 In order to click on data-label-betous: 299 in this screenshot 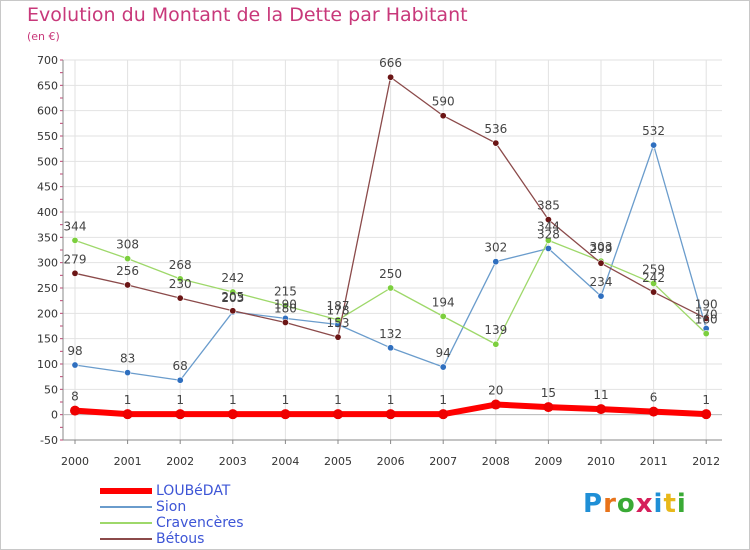, I will do `click(601, 249)`.